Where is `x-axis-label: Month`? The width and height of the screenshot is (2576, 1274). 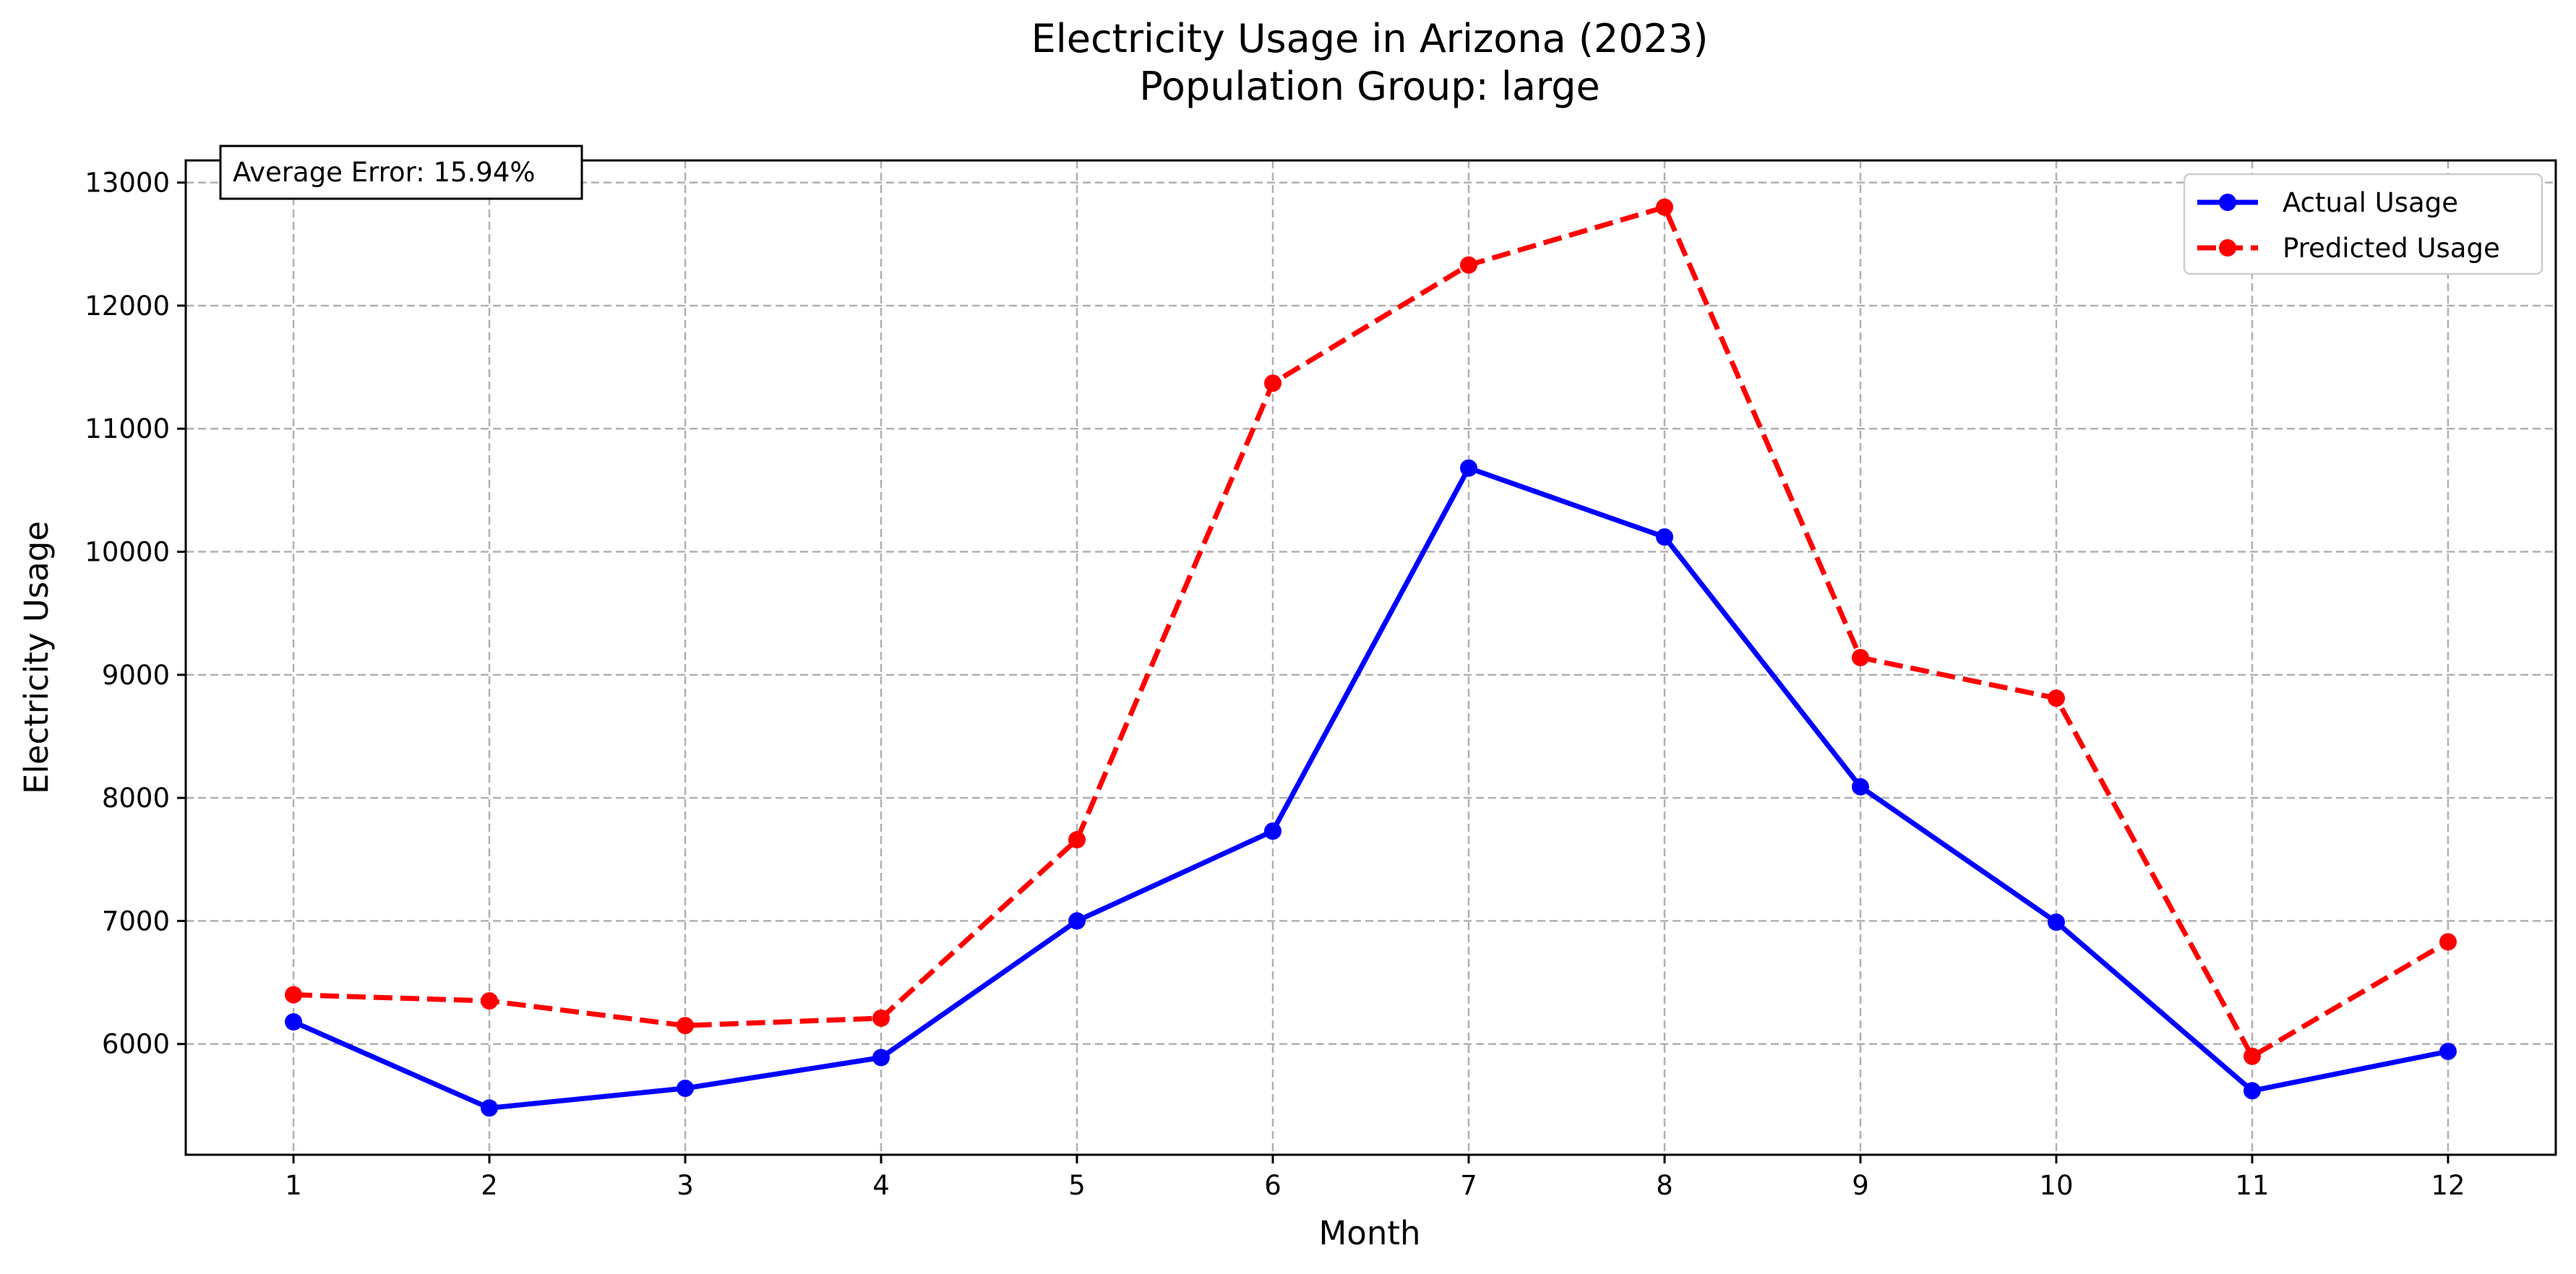 x-axis-label: Month is located at coordinates (1369, 1233).